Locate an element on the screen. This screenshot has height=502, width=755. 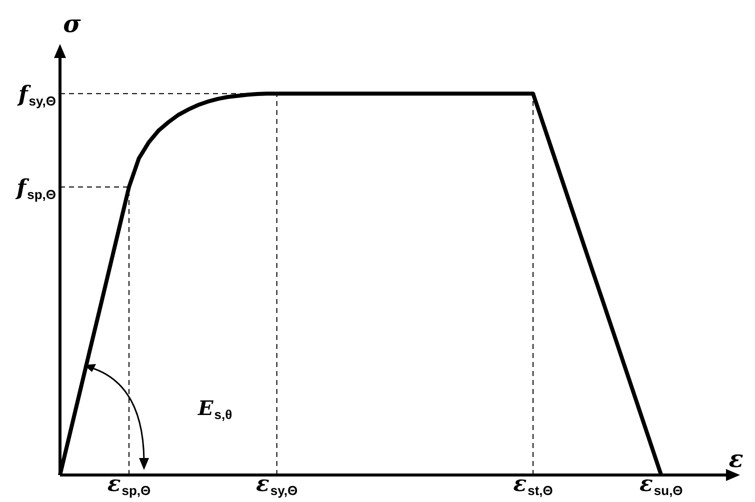
x-axis-title: ε is located at coordinates (736, 458).